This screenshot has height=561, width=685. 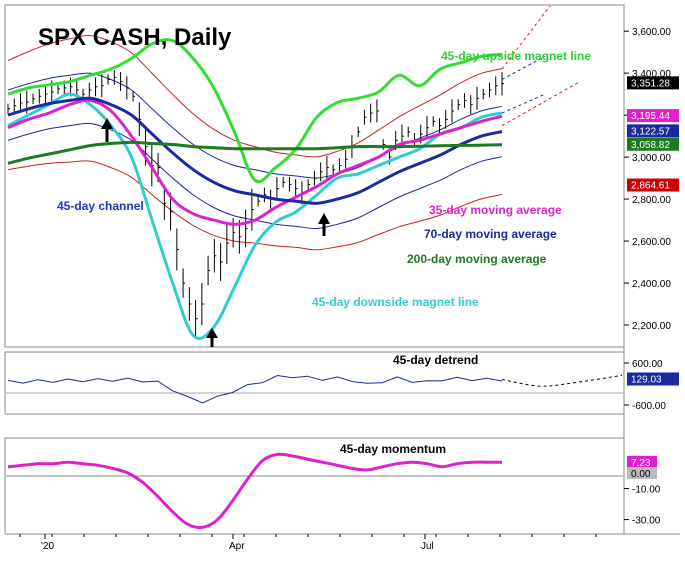 I want to click on y-tick-label: 2,800.00, so click(x=651, y=200).